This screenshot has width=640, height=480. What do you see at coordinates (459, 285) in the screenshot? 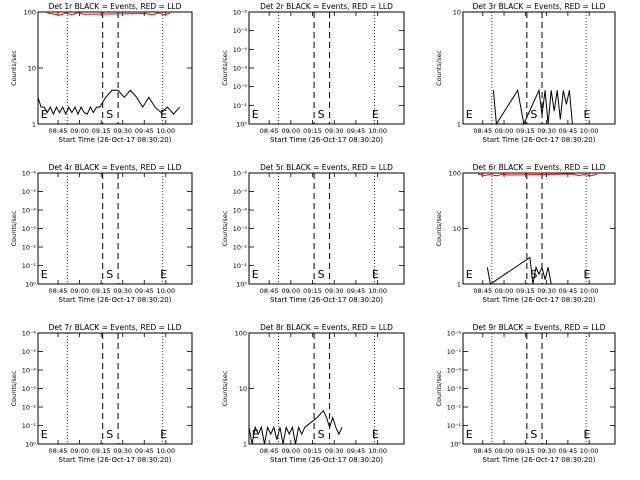
I see `y-tick-label: 1` at bounding box center [459, 285].